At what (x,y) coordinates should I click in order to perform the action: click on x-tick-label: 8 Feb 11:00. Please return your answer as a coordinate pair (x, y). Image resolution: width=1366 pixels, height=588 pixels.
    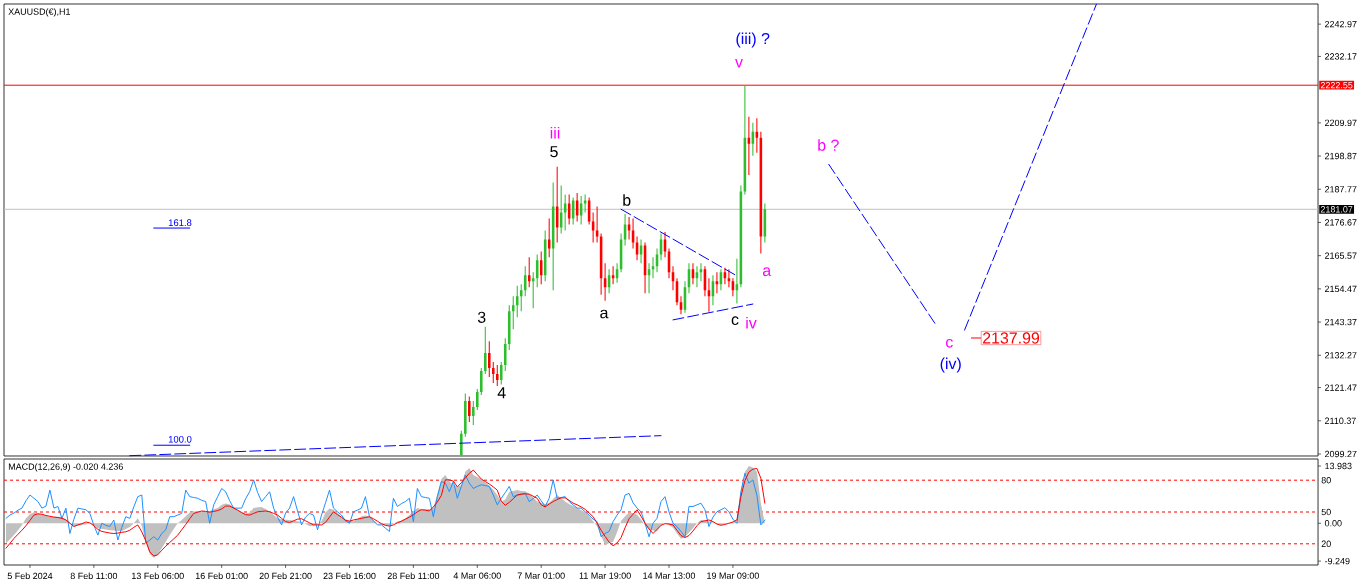
    Looking at the image, I should click on (94, 576).